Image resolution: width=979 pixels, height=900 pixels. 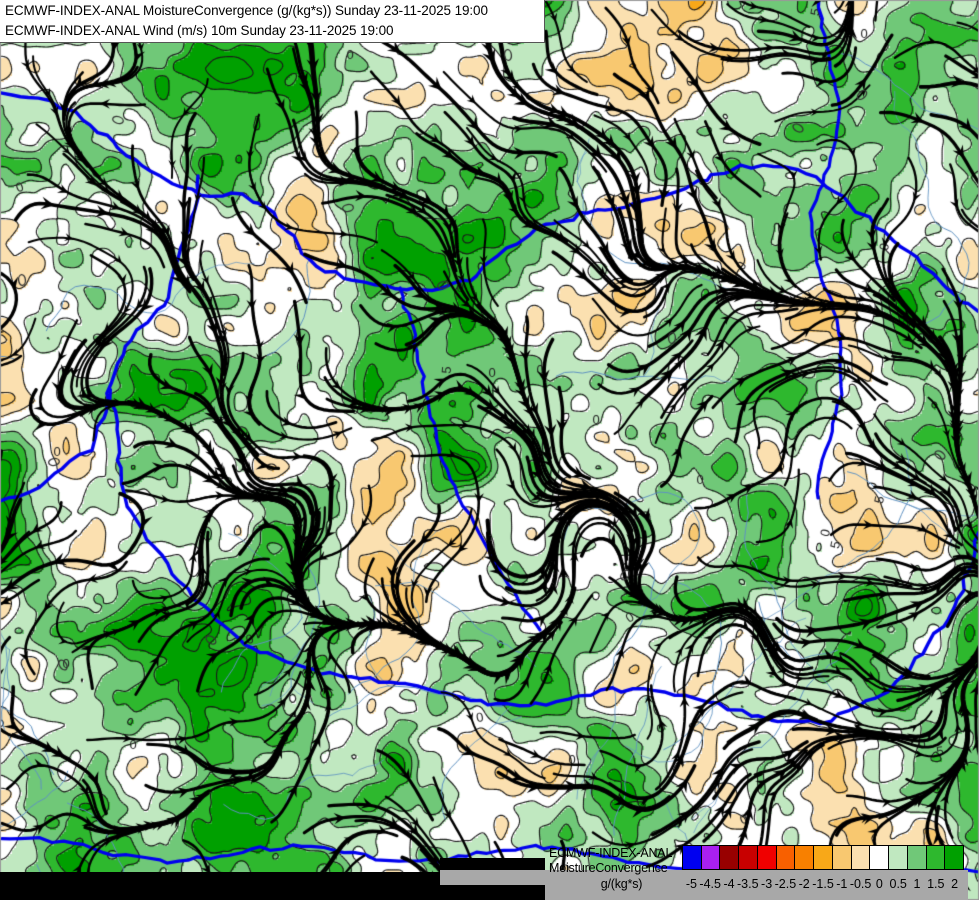 I want to click on colorbar-tick-12: 1, so click(x=917, y=884).